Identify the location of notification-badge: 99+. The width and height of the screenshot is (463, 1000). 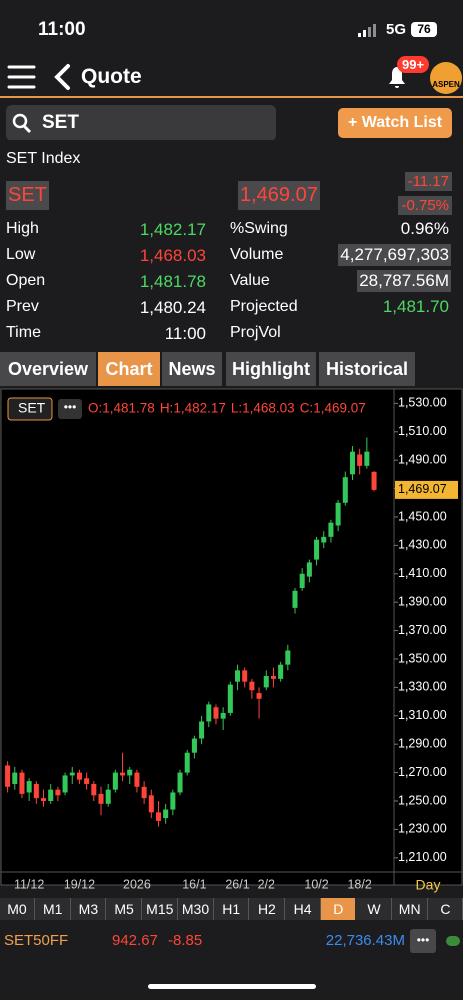
(413, 64).